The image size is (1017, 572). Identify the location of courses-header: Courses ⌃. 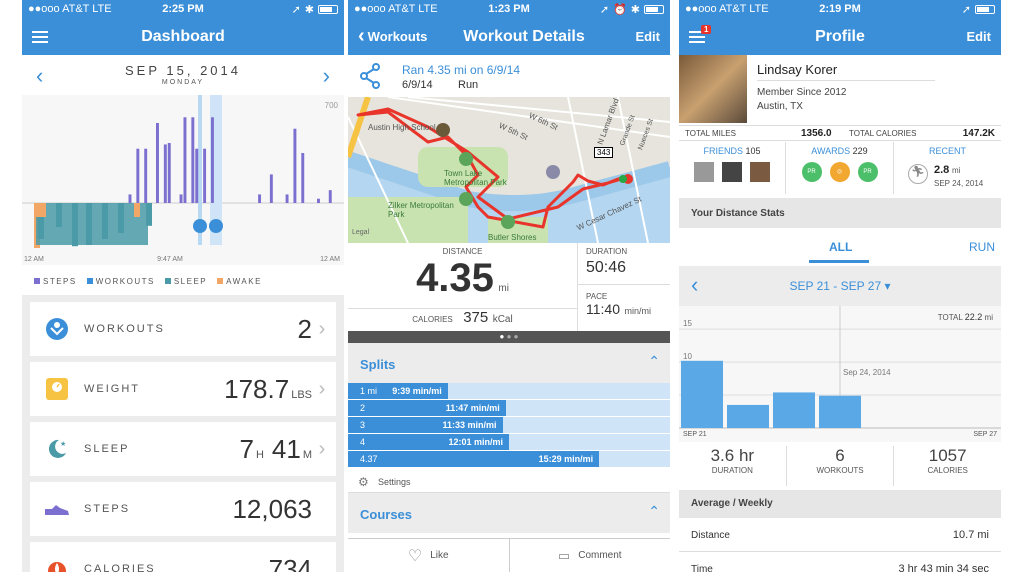
(509, 513).